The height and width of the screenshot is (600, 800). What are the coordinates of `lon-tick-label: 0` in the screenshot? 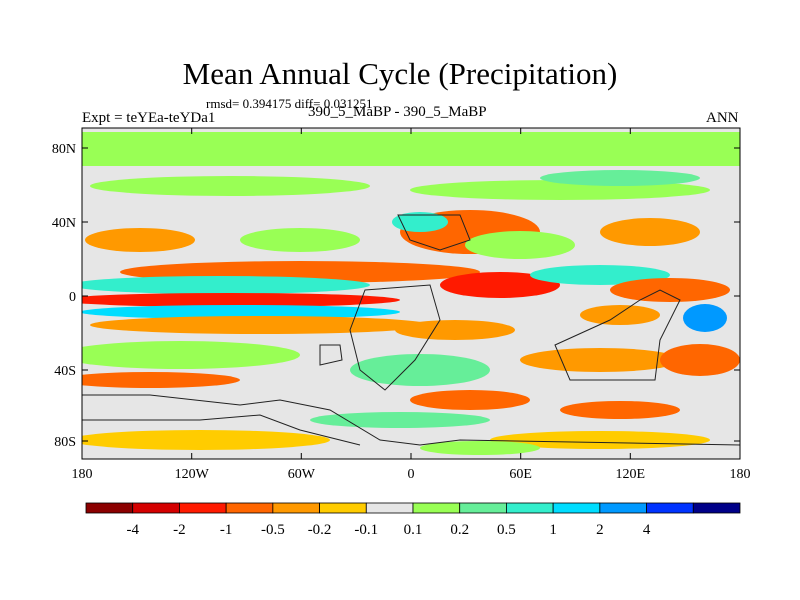 It's located at (411, 474).